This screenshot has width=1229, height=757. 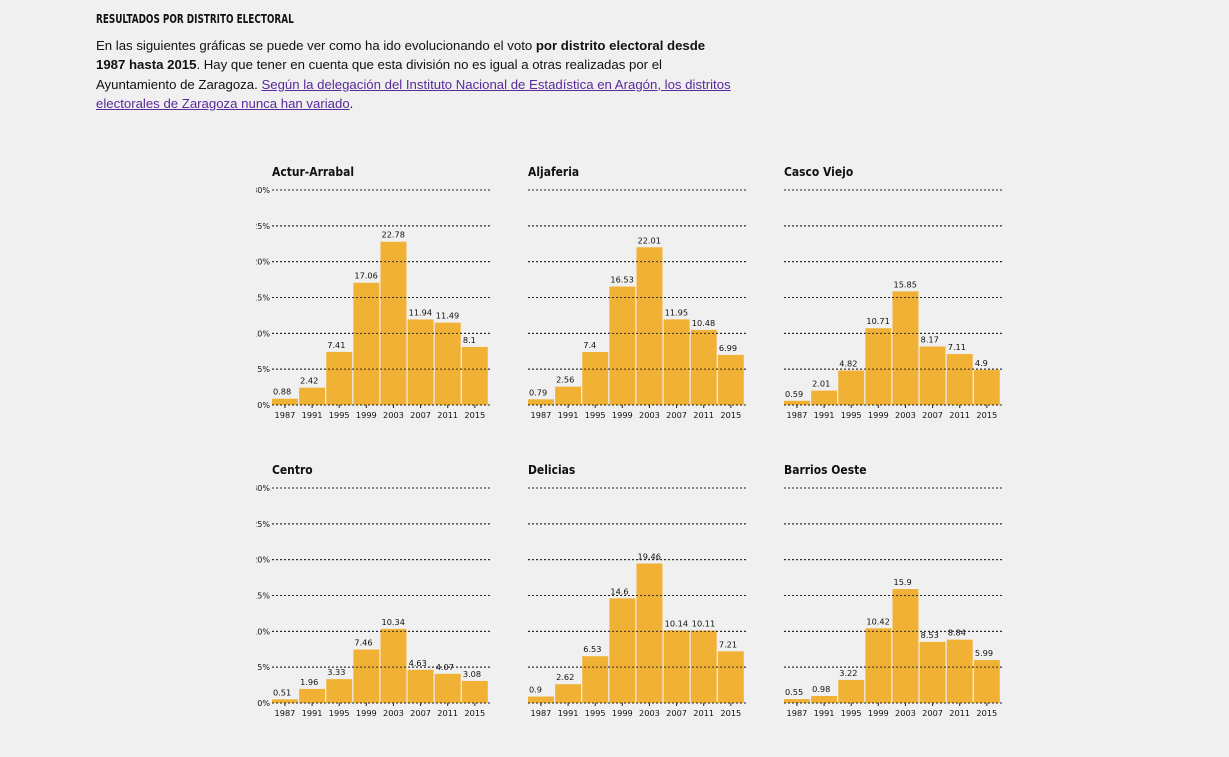 I want to click on chart-title: Delicias, so click(x=552, y=469).